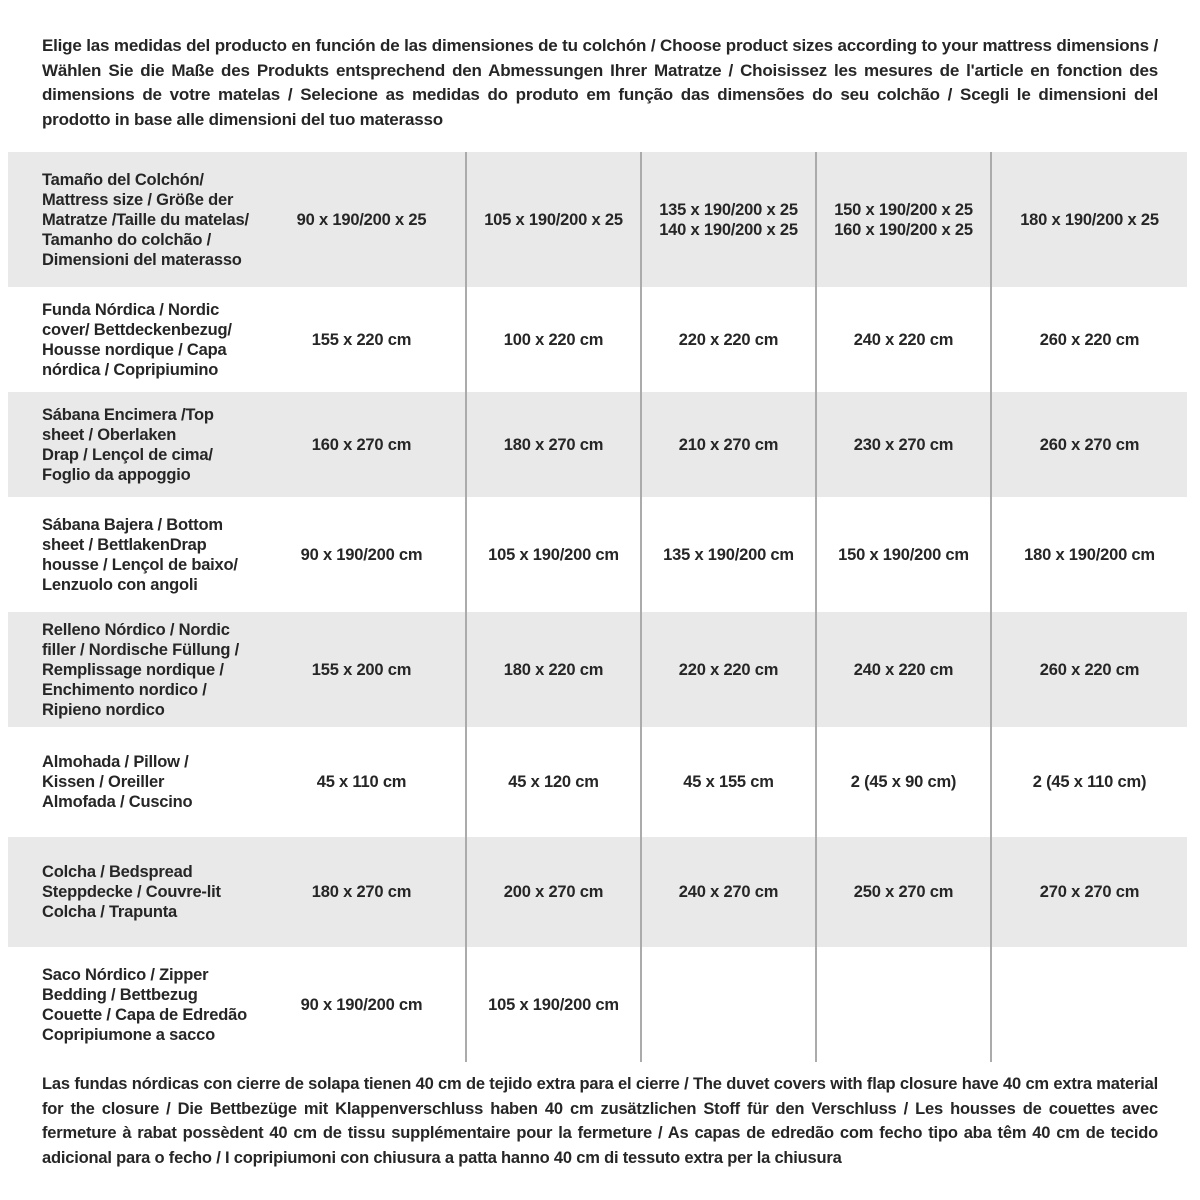 Image resolution: width=1200 pixels, height=1200 pixels. What do you see at coordinates (361, 782) in the screenshot?
I see `size-cell: 45 x 110 cm` at bounding box center [361, 782].